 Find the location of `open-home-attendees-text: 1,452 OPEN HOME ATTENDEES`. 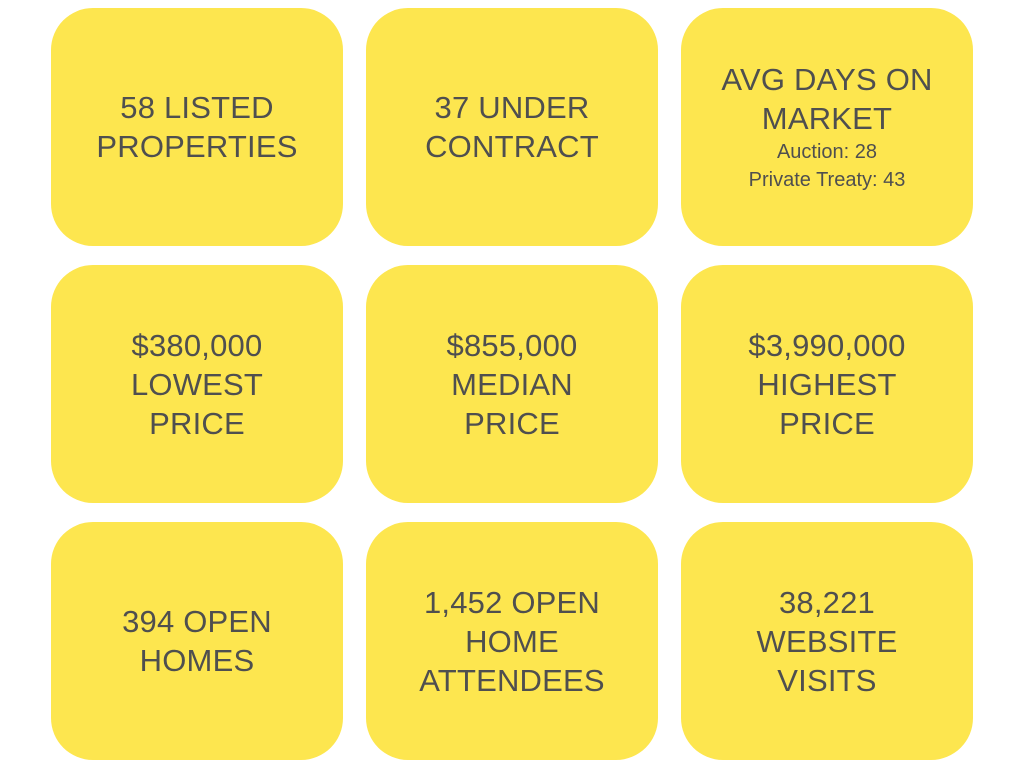

open-home-attendees-text: 1,452 OPEN HOME ATTENDEES is located at coordinates (512, 641).